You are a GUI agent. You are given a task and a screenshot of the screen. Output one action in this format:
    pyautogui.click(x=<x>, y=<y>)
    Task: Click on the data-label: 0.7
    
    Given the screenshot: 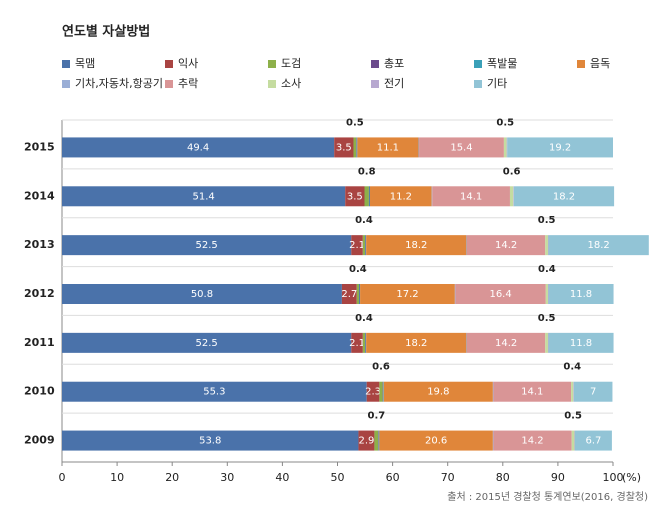 What is the action you would take?
    pyautogui.click(x=376, y=416)
    